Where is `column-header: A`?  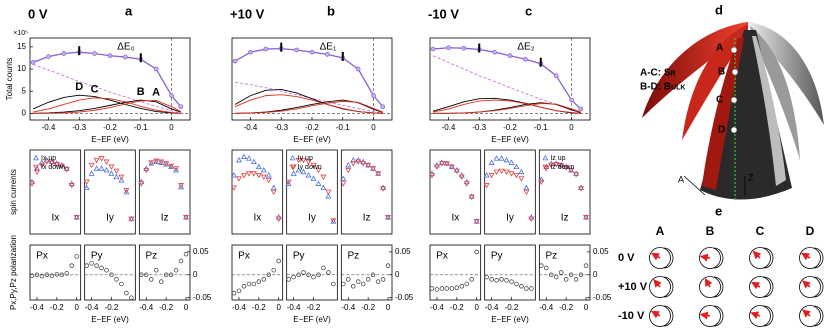 column-header: A is located at coordinates (660, 231).